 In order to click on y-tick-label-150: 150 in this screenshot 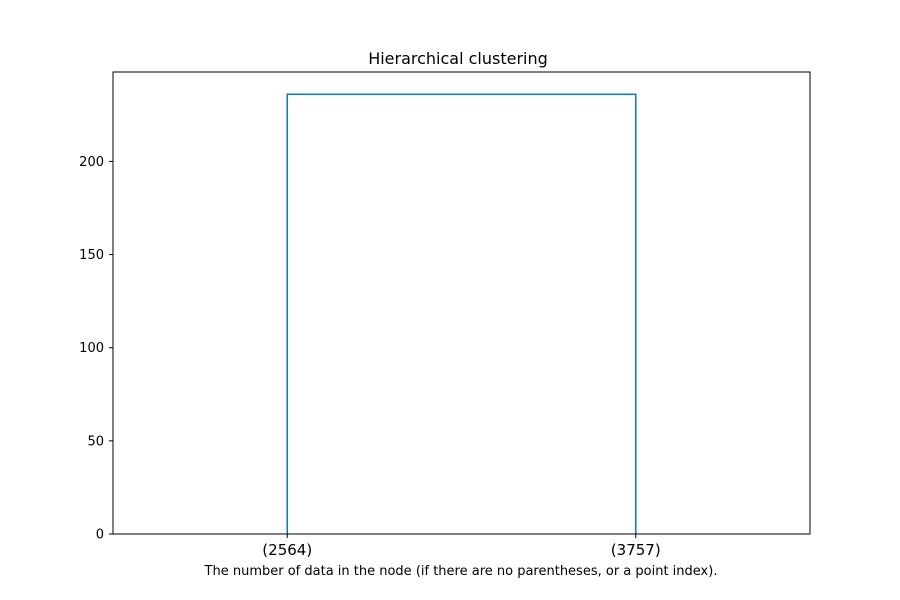, I will do `click(91, 255)`.